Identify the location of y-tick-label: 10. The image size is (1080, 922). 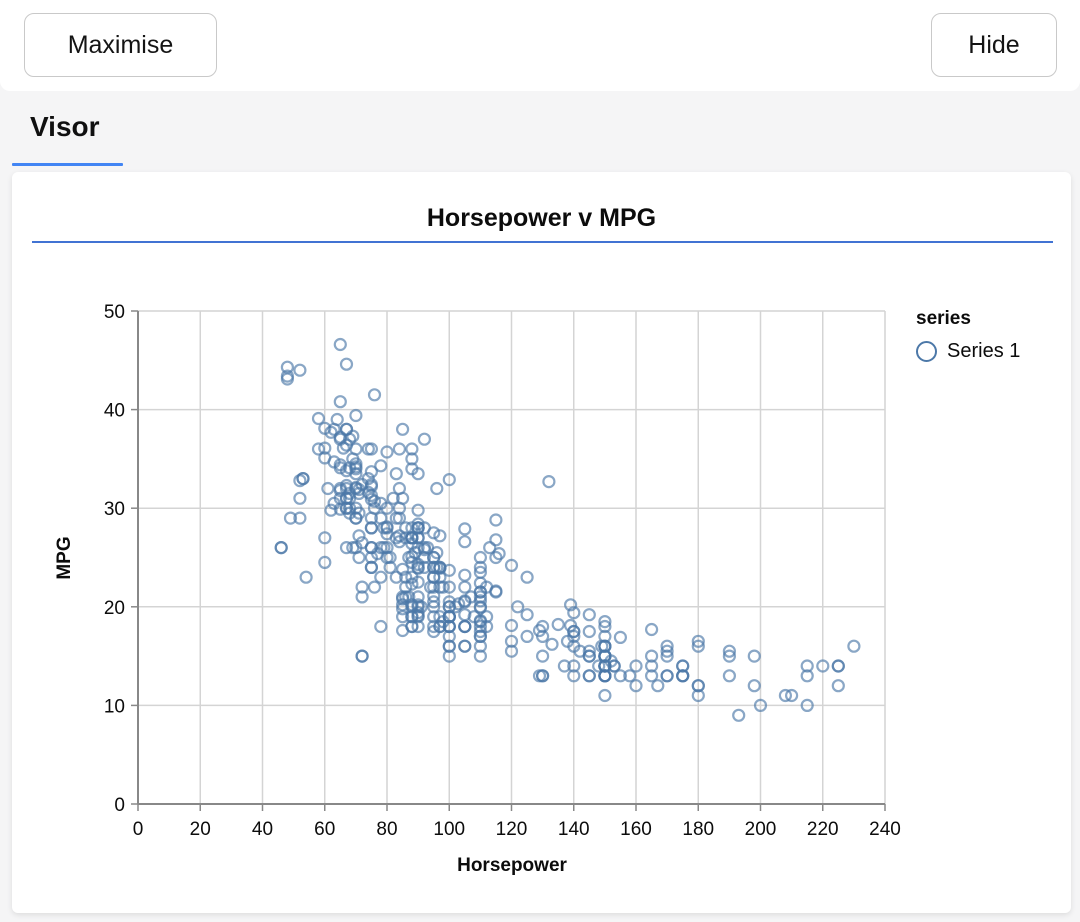
(114, 706).